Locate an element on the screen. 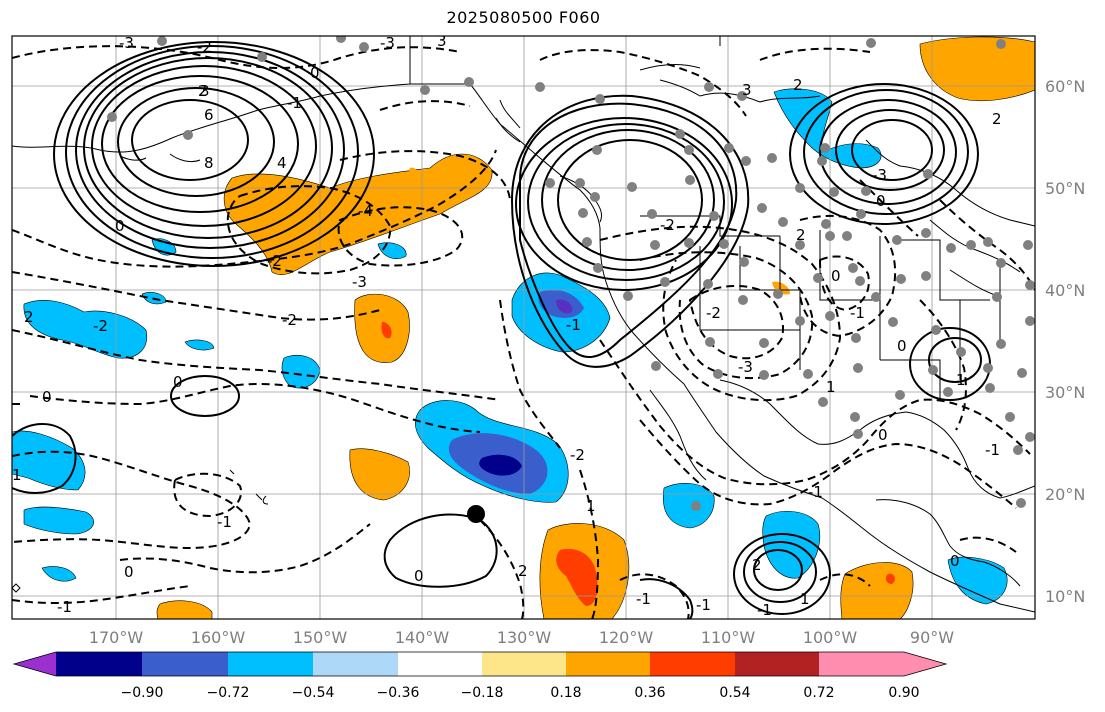 The height and width of the screenshot is (712, 1105). lat-label: 20°N is located at coordinates (1065, 494).